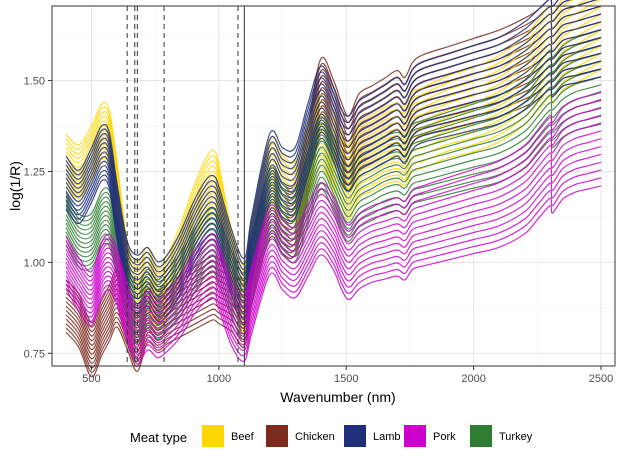 The height and width of the screenshot is (462, 625). Describe the element at coordinates (34, 354) in the screenshot. I see `y-tick-label: 0.75` at that location.